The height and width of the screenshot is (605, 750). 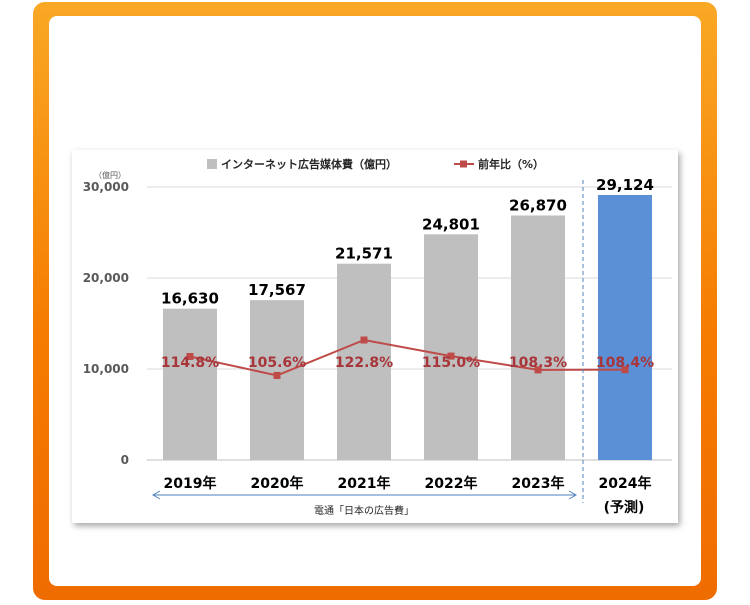 I want to click on y-axis-unit: （億円）, so click(x=110, y=175).